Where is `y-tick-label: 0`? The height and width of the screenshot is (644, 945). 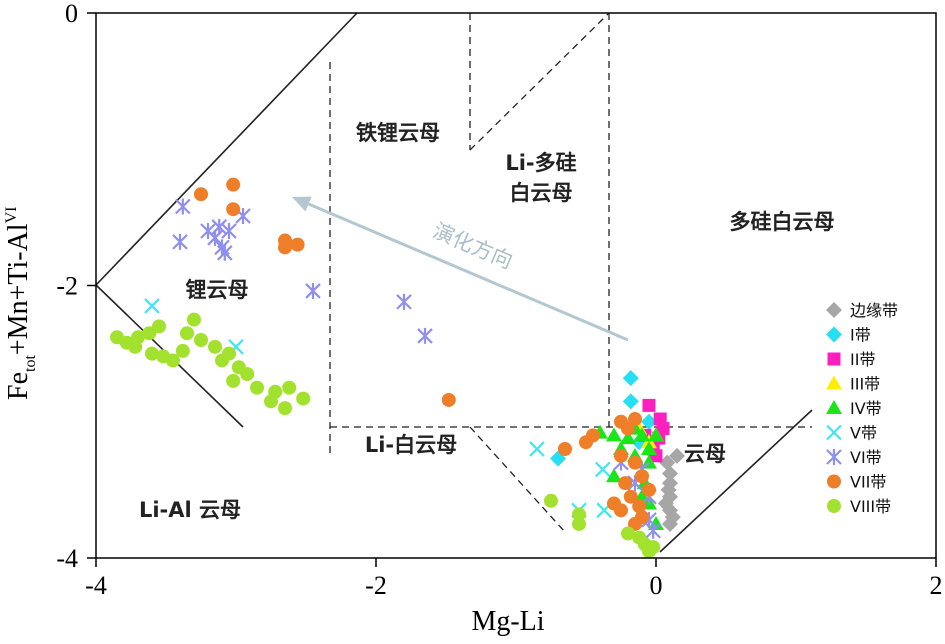
y-tick-label: 0 is located at coordinates (71, 14).